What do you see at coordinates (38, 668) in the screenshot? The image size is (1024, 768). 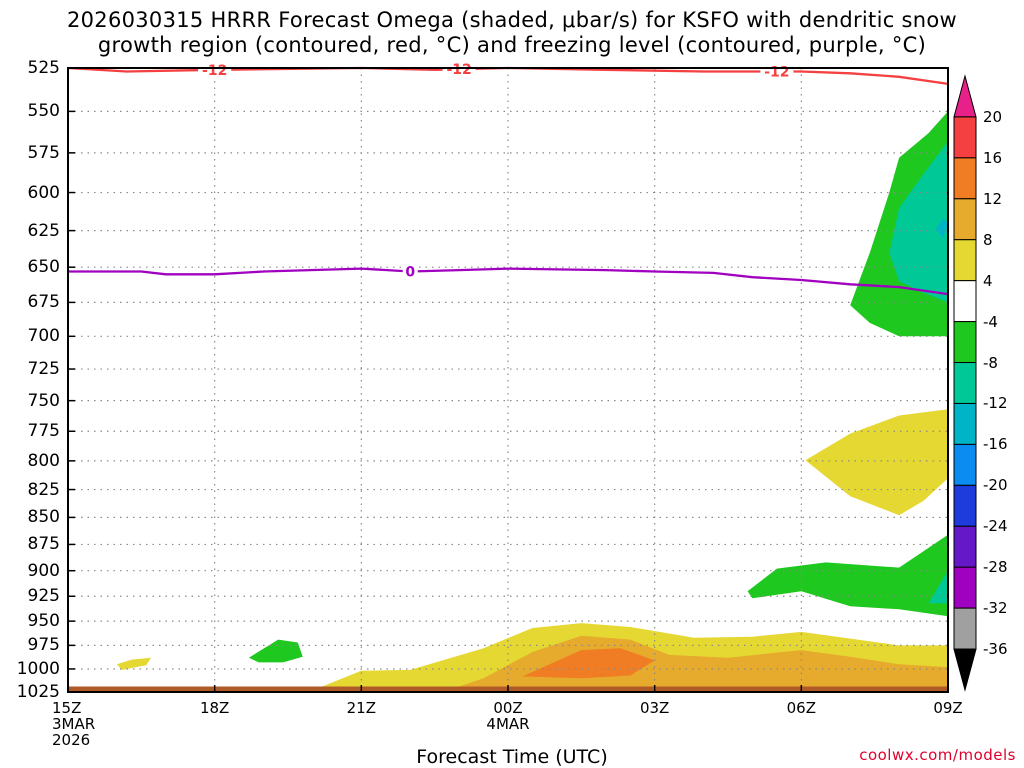 I see `y-tick-label: 1000` at bounding box center [38, 668].